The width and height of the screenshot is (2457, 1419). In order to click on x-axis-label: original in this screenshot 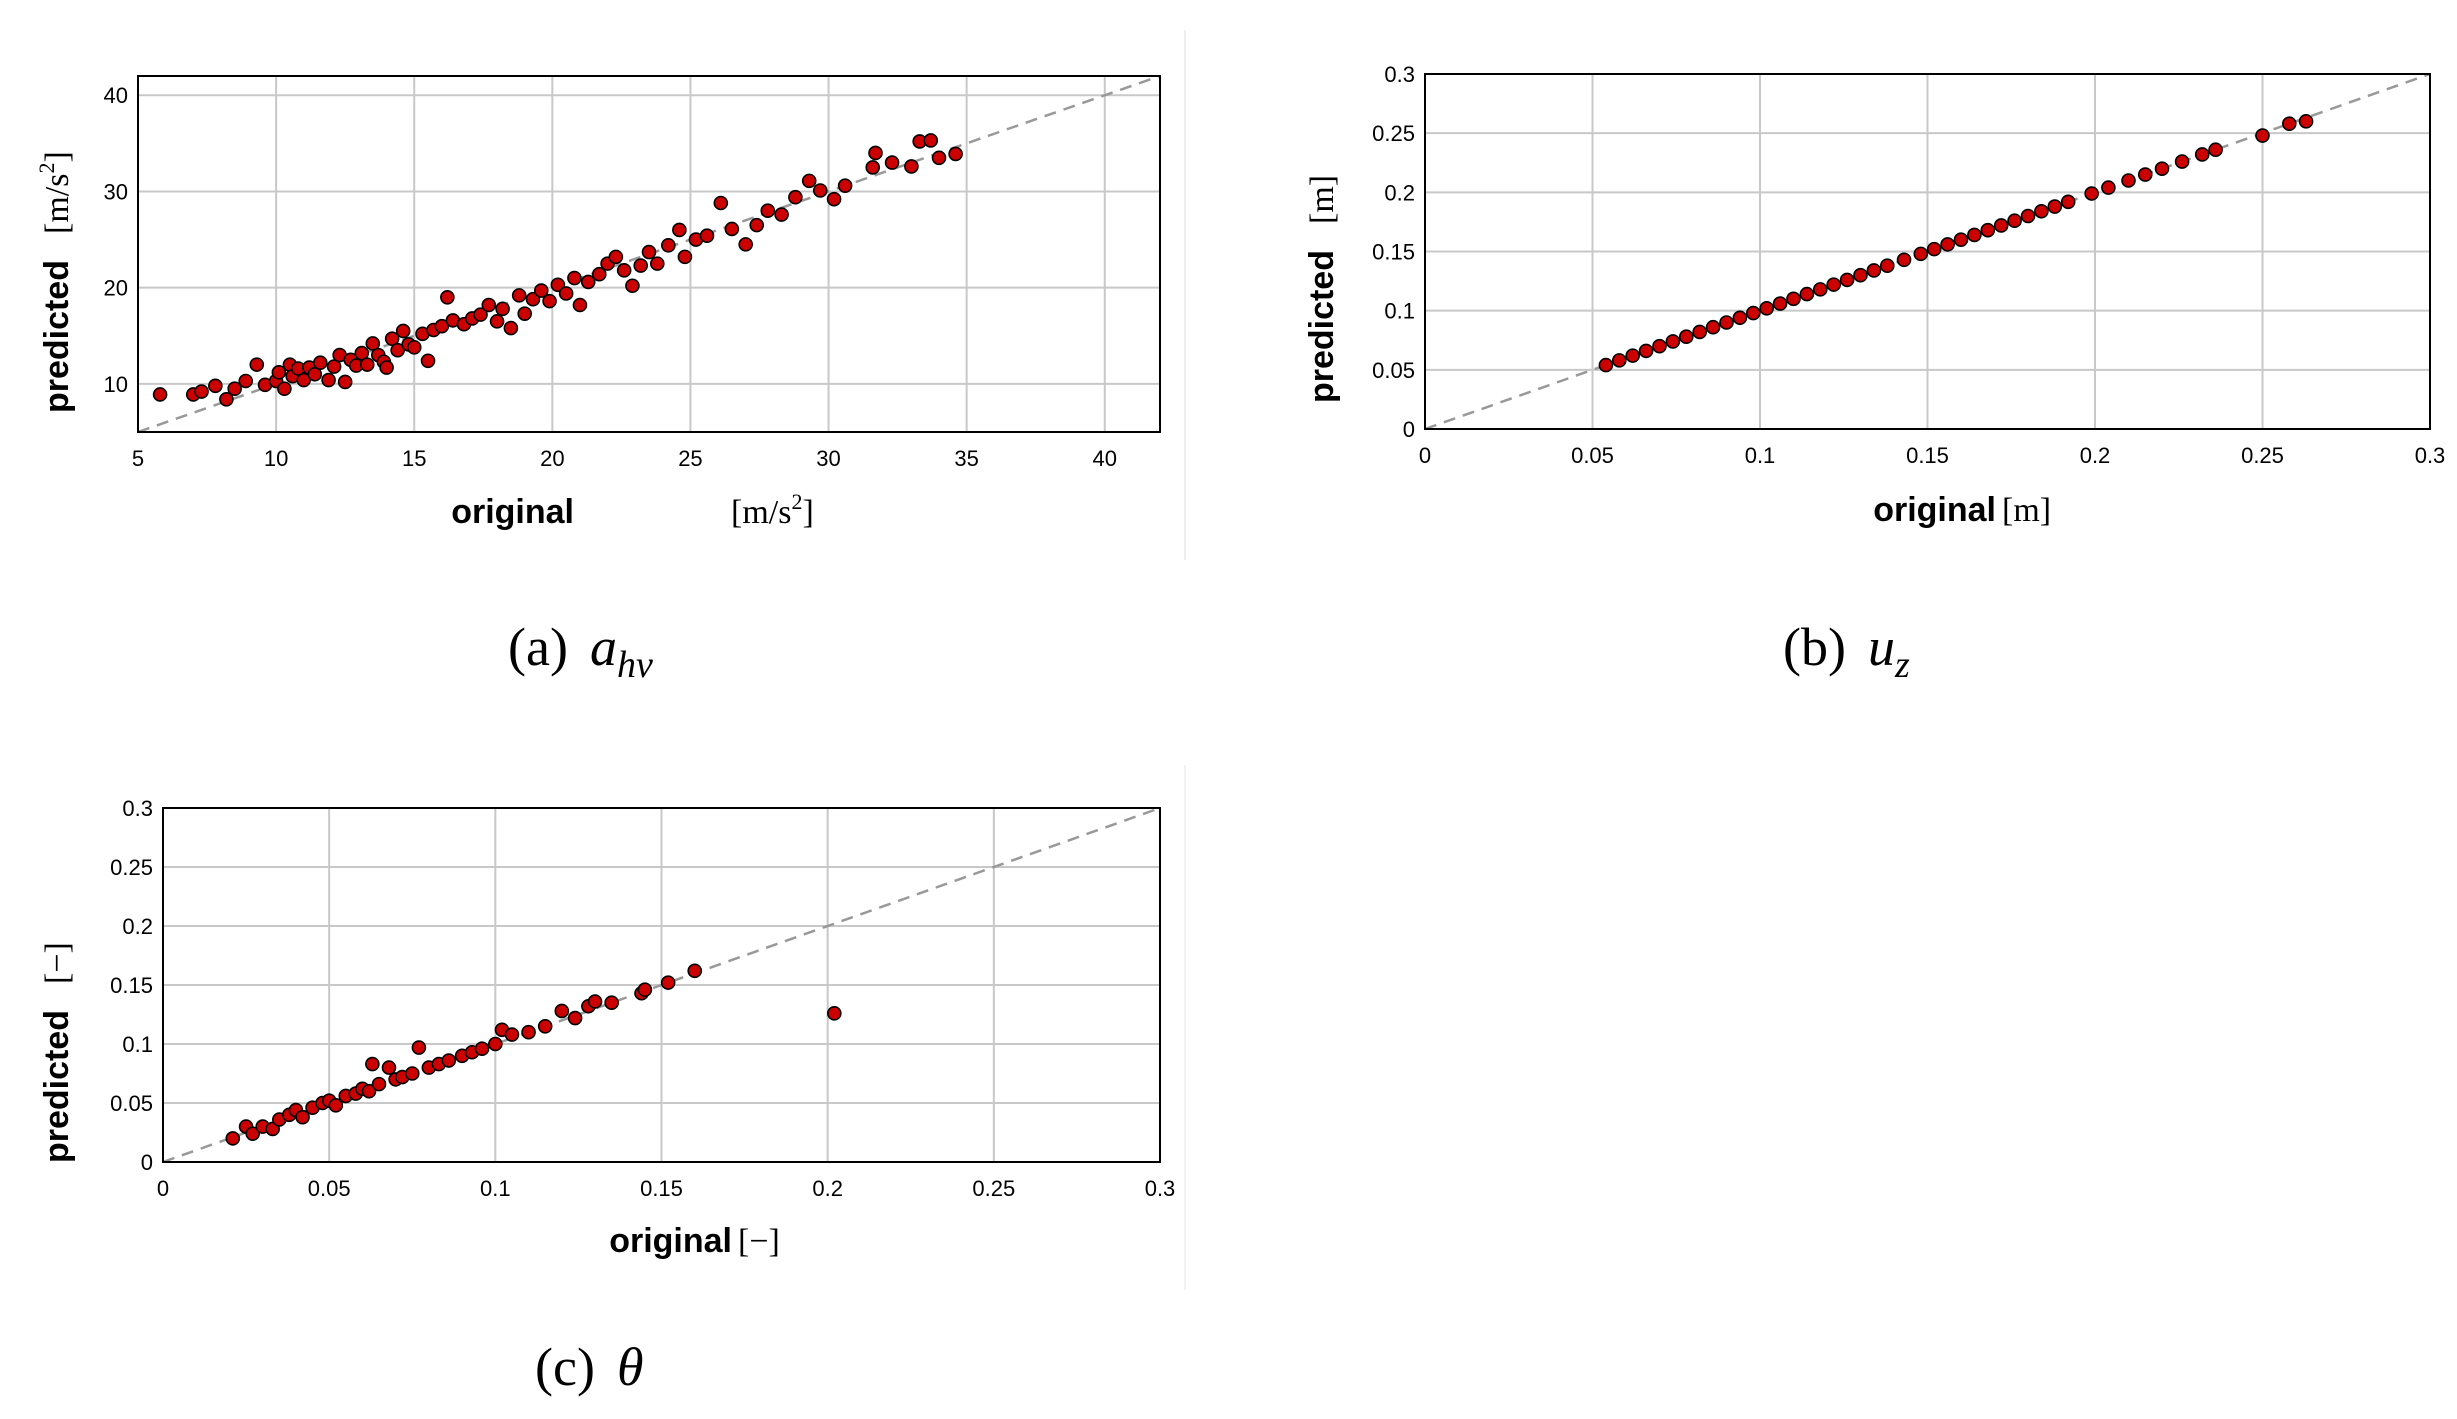, I will do `click(512, 512)`.